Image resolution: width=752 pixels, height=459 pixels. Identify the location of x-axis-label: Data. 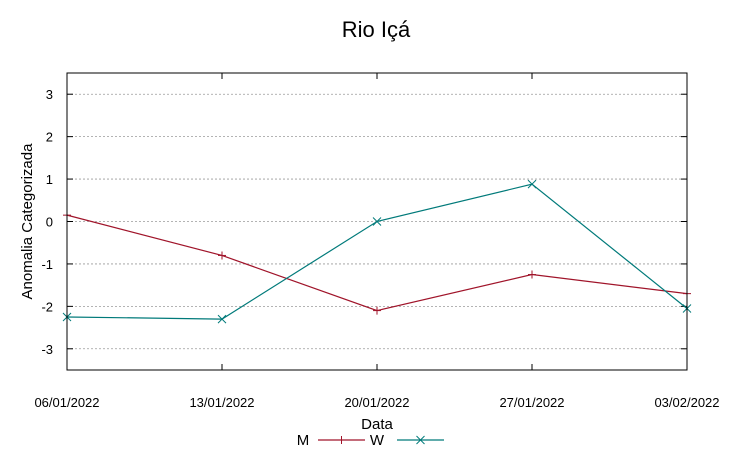
(377, 424).